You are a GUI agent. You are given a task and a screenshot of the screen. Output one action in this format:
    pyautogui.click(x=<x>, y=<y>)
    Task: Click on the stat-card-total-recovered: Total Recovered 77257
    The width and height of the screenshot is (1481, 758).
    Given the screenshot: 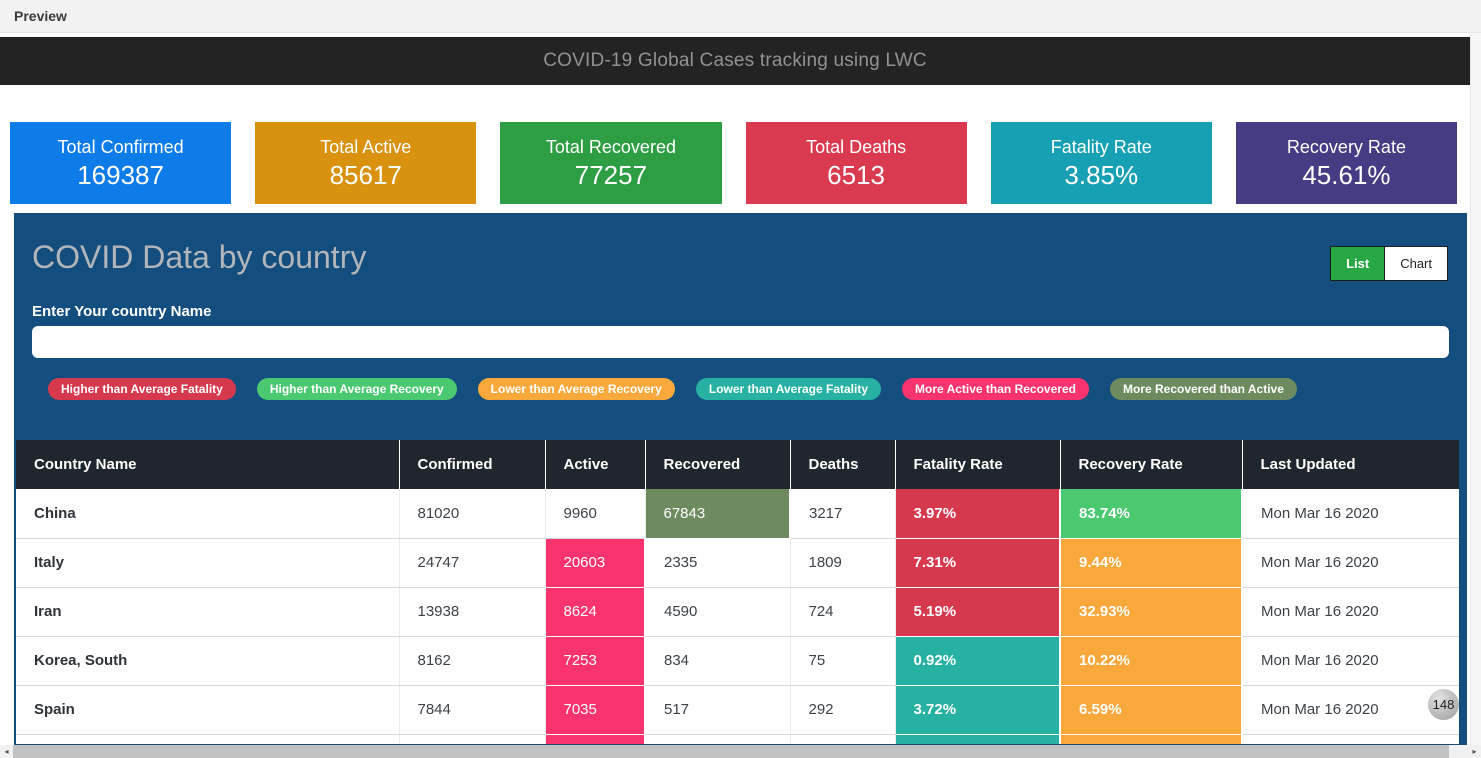 What is the action you would take?
    pyautogui.click(x=611, y=163)
    